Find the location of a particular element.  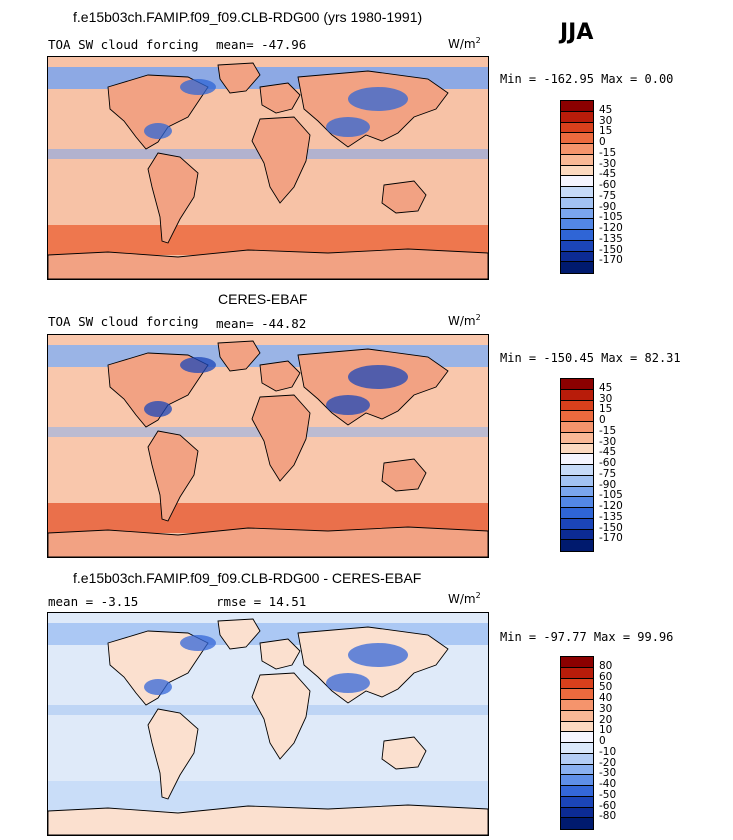

panel3-minmax: Min = -97.77 Max = 99.96 is located at coordinates (587, 637).